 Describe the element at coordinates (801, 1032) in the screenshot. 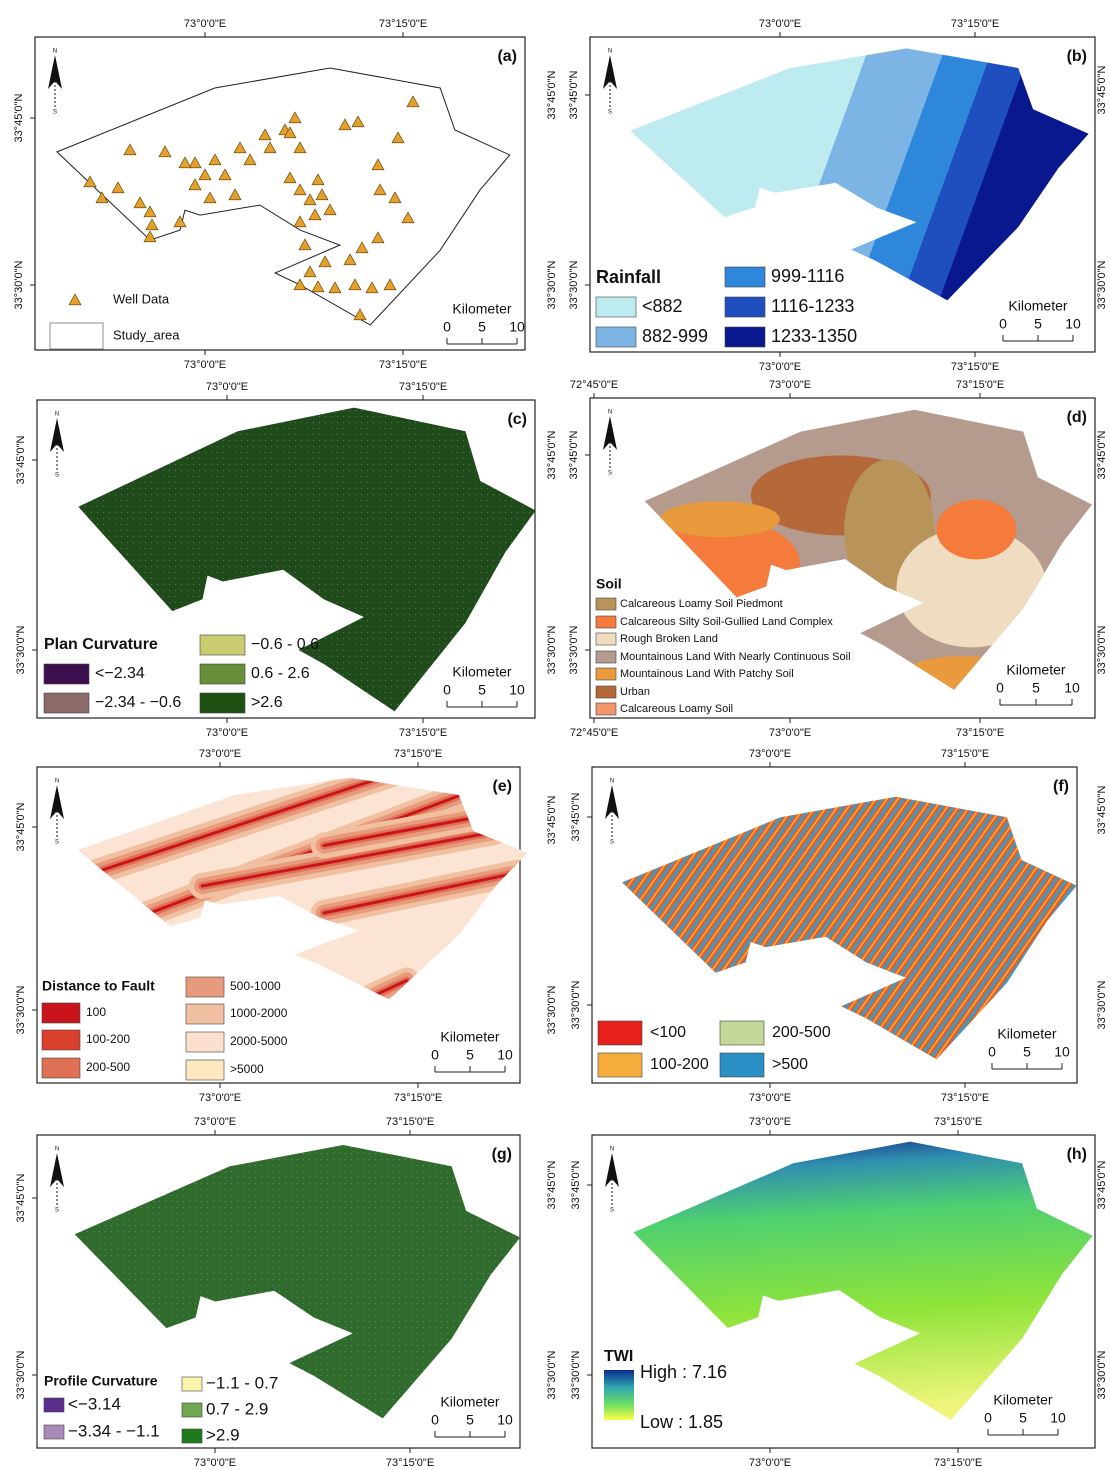

I see `legend-label: 200-500` at that location.